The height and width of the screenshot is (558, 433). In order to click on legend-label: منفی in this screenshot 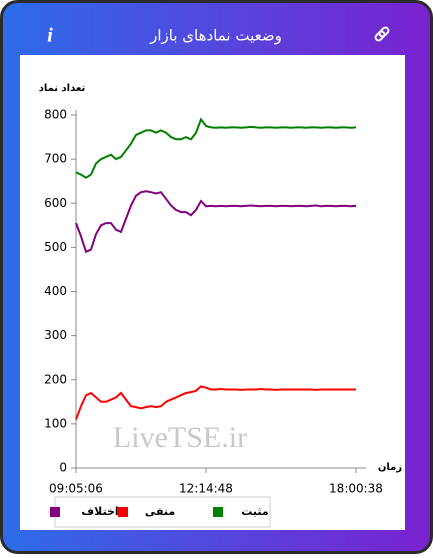, I will do `click(160, 511)`.